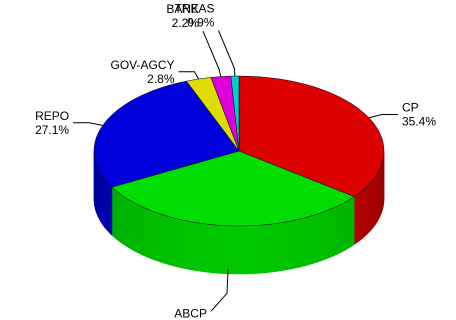 This screenshot has height=320, width=456. Describe the element at coordinates (201, 23) in the screenshot. I see `label-treas-percent: 0.9%` at that location.